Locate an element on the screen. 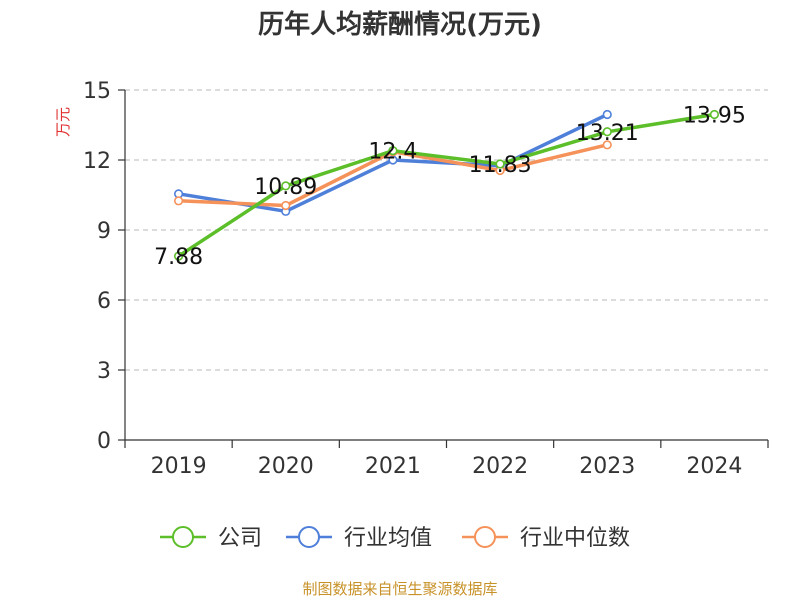 The image size is (800, 600). legend-label: 行业均值 is located at coordinates (388, 538).